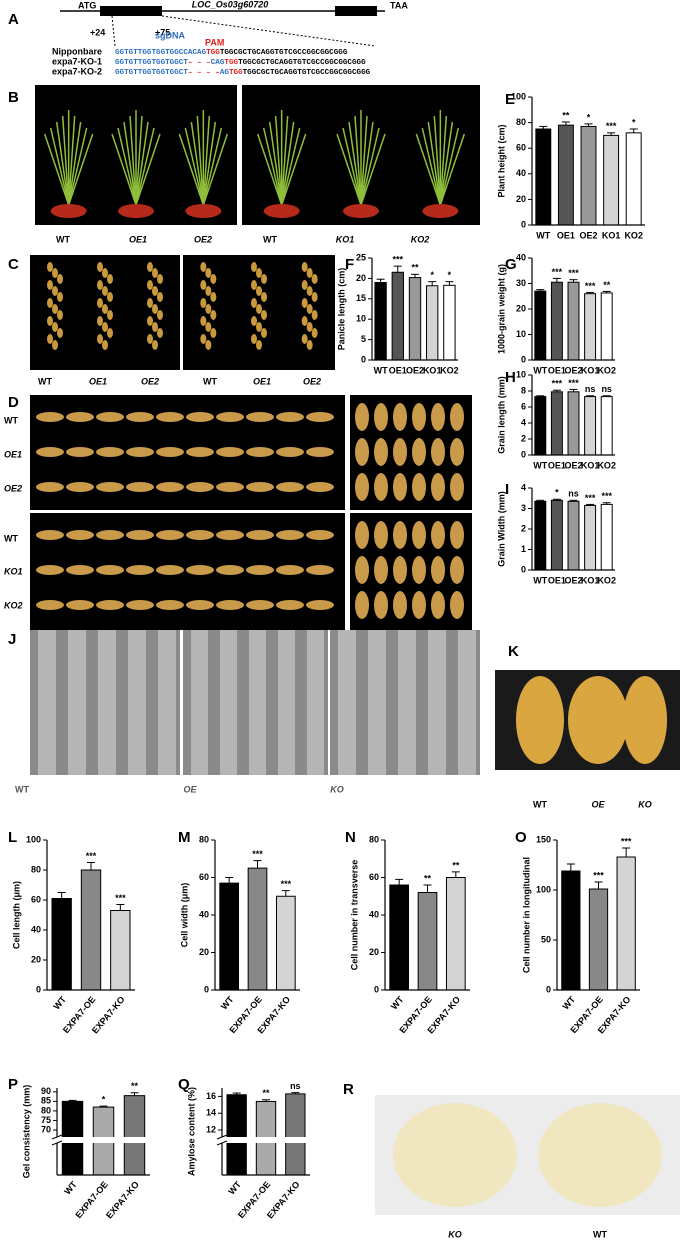  Describe the element at coordinates (543, 889) in the screenshot. I see `y-tick-label: 100` at that location.